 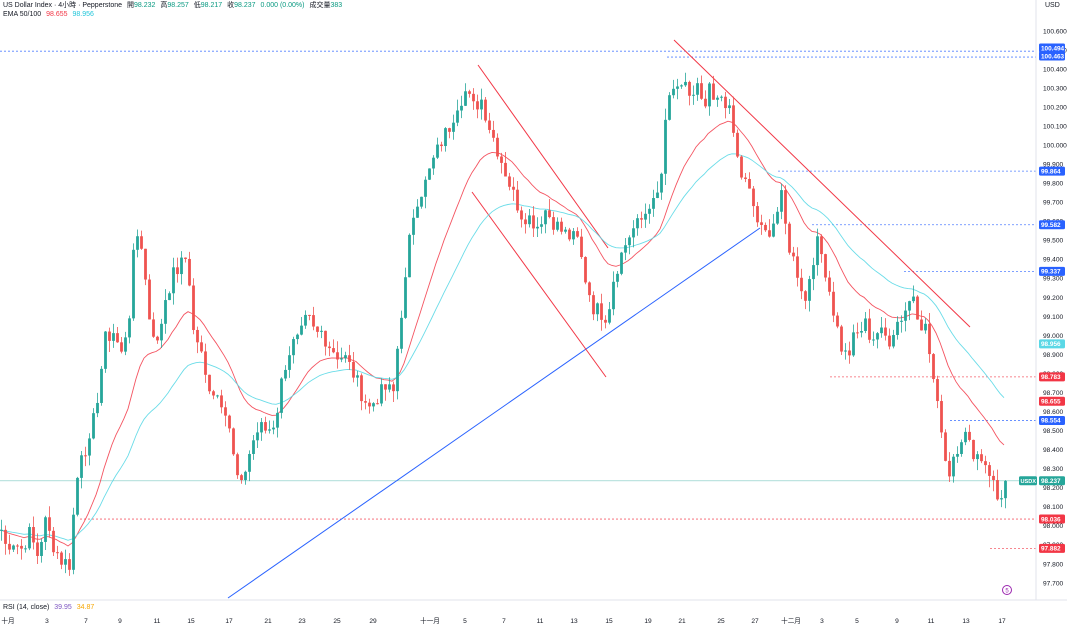 I want to click on price-tick-label: 99.500, so click(x=1053, y=241).